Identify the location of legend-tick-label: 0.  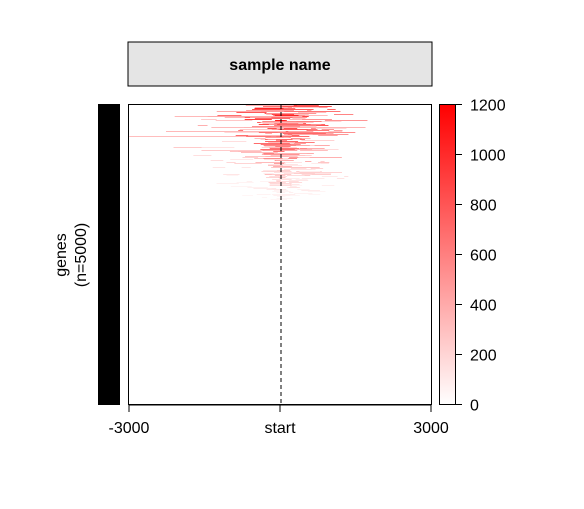
(474, 406).